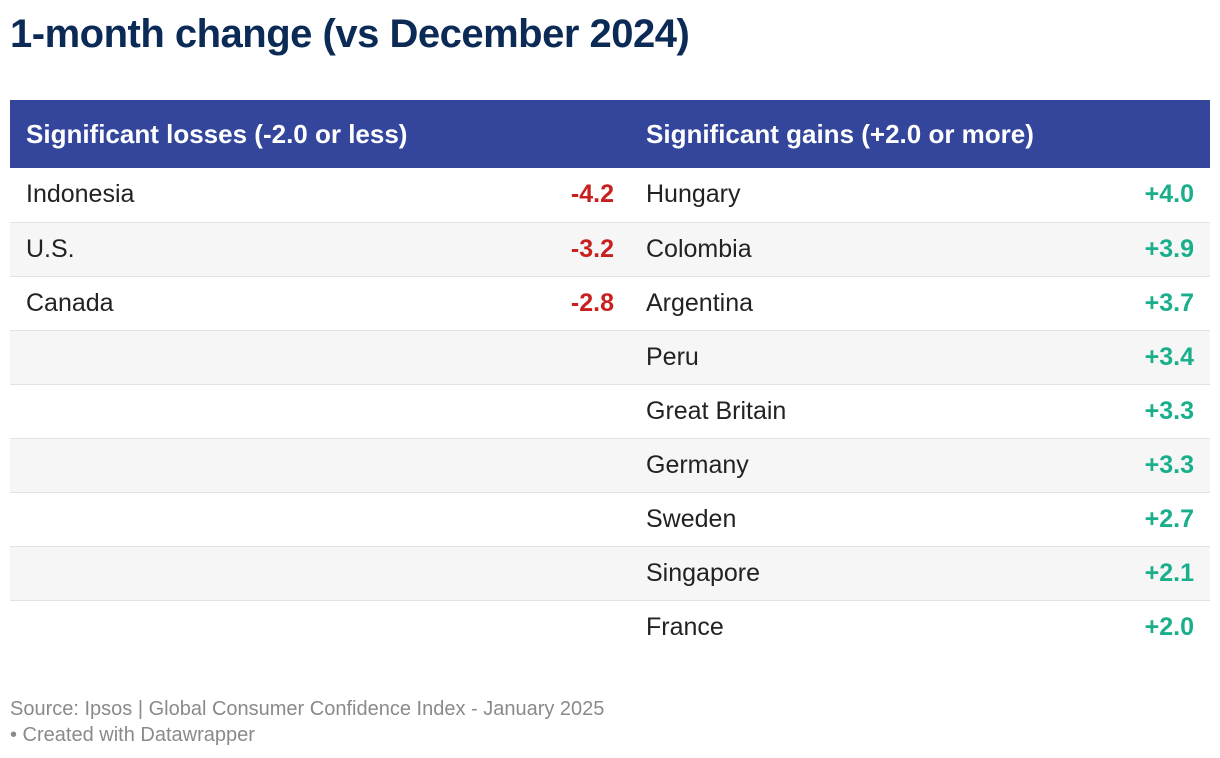 The height and width of the screenshot is (758, 1220). What do you see at coordinates (592, 194) in the screenshot?
I see `loss-value: -4.2` at bounding box center [592, 194].